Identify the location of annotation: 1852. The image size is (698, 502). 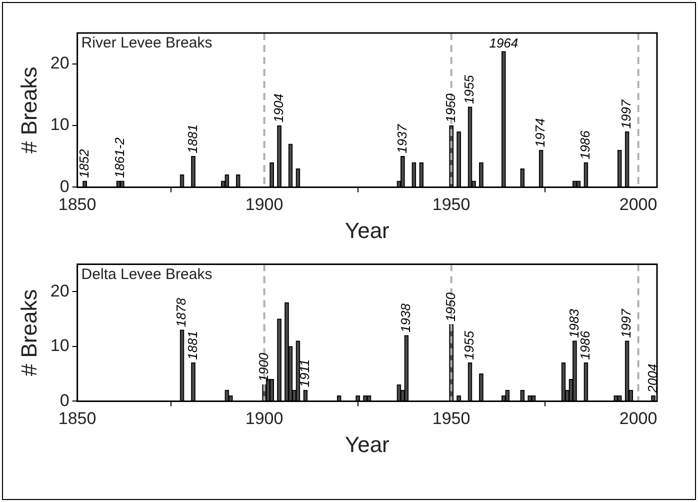
(84, 163).